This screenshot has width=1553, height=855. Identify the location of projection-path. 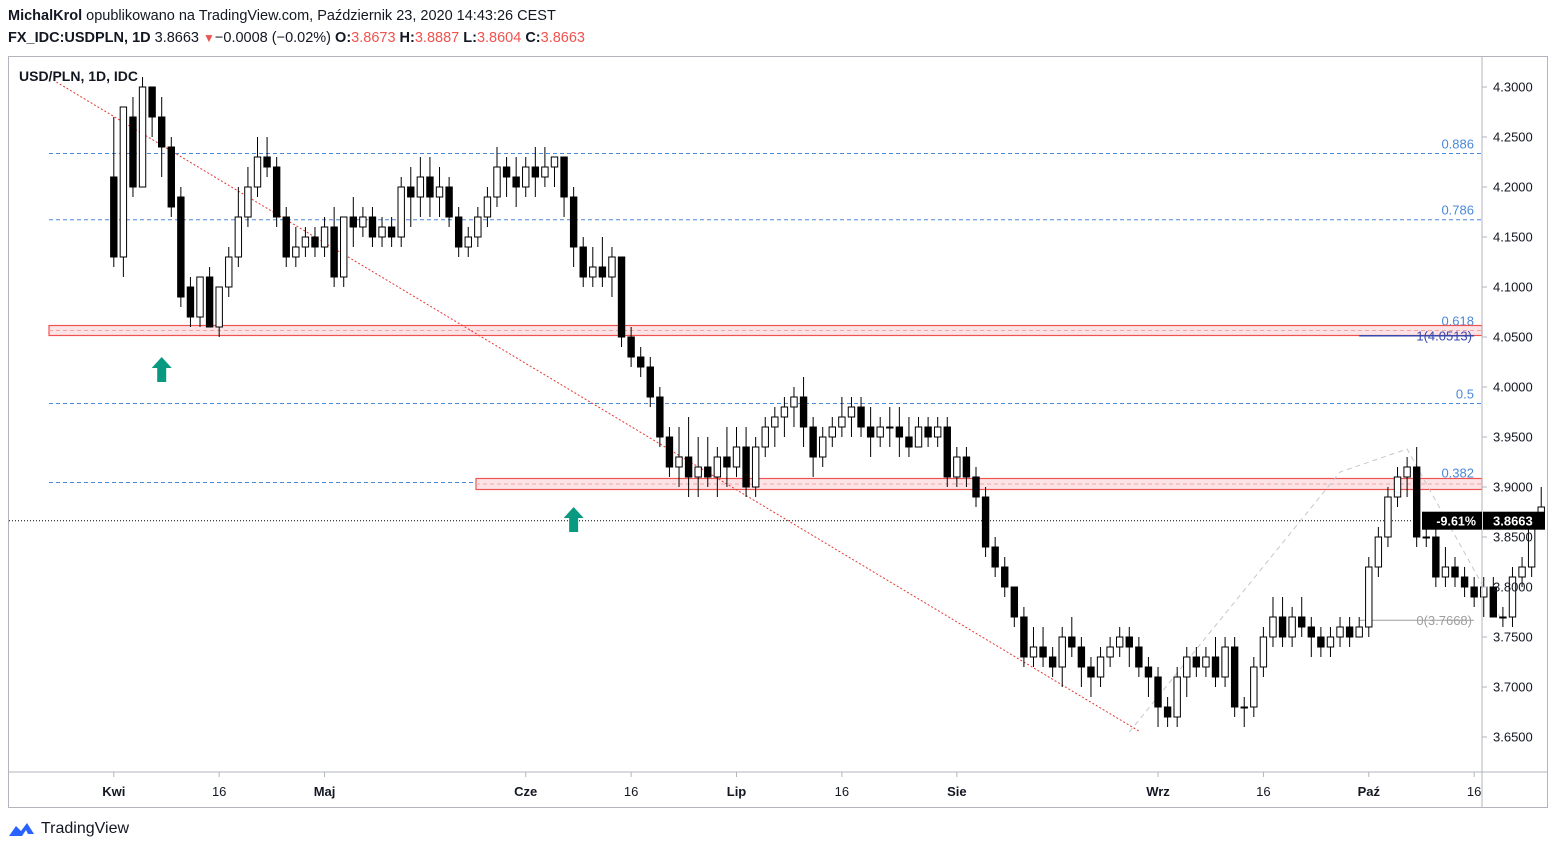
(1316, 590).